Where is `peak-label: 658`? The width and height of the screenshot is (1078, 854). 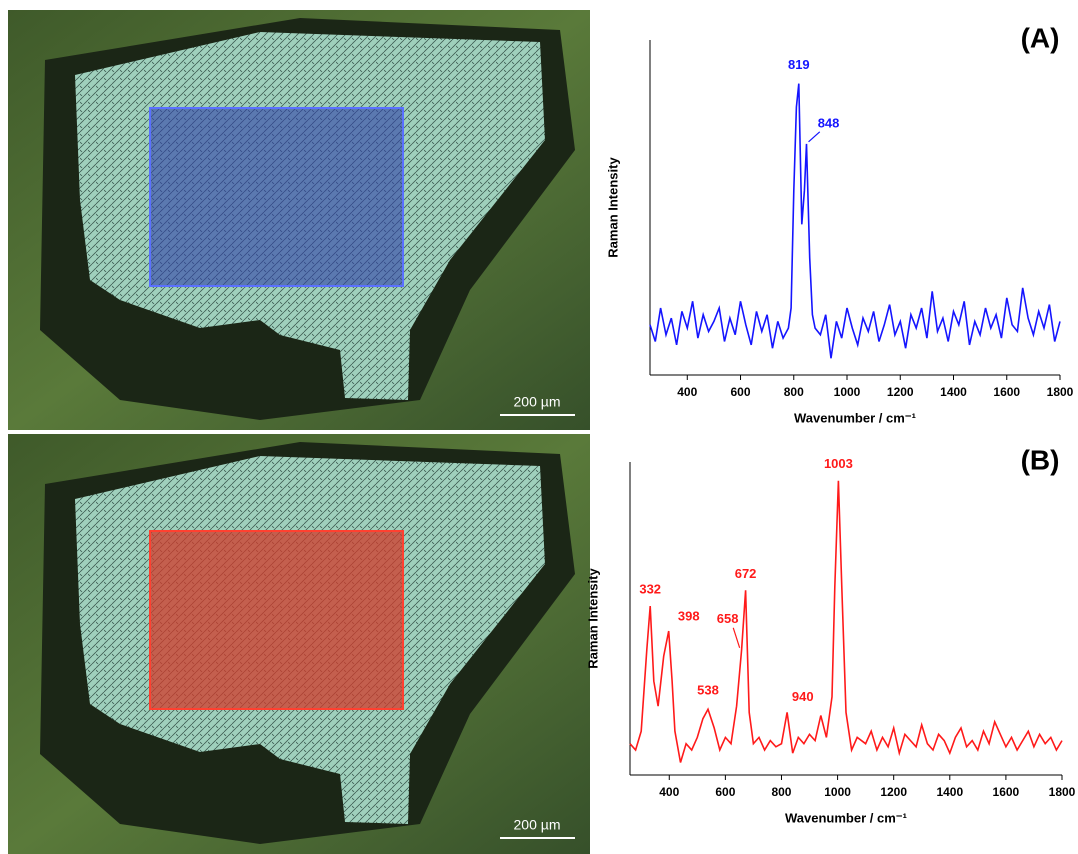 peak-label: 658 is located at coordinates (728, 618).